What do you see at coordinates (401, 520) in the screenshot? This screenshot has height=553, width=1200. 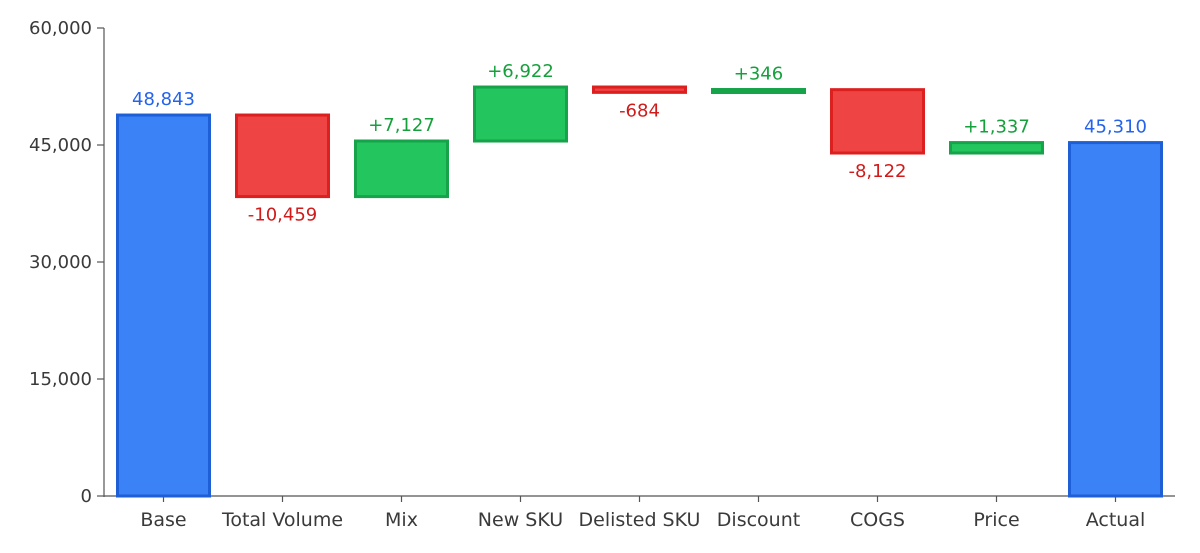 I see `x-tick-label: Mix` at bounding box center [401, 520].